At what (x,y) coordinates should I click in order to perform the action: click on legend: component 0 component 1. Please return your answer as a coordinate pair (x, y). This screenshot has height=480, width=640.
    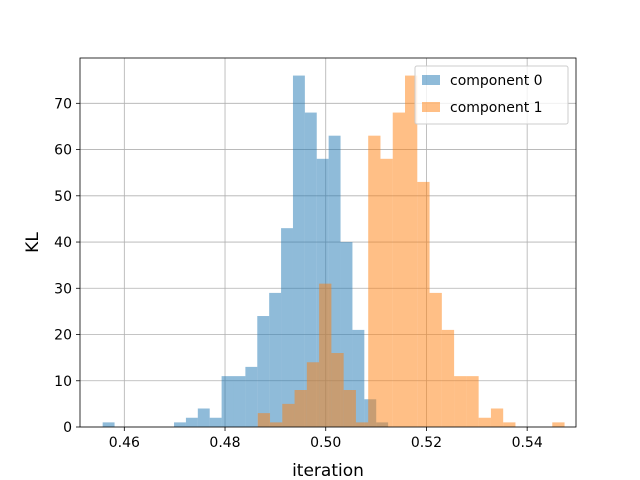
    Looking at the image, I should click on (491, 95).